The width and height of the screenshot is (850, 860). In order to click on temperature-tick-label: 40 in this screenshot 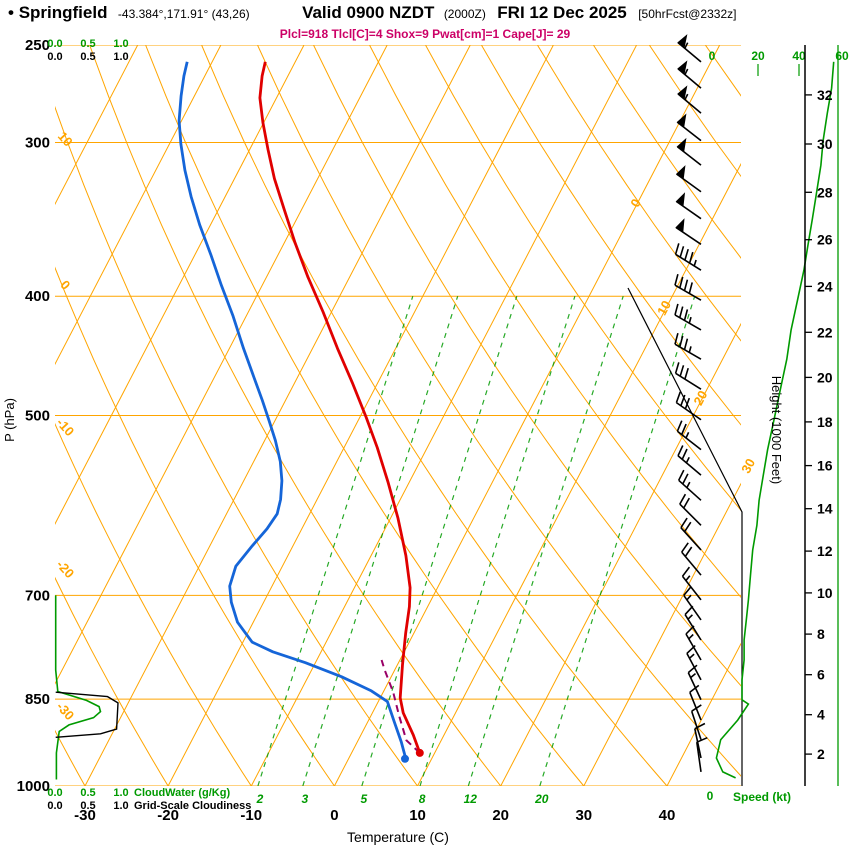, I will do `click(667, 815)`.